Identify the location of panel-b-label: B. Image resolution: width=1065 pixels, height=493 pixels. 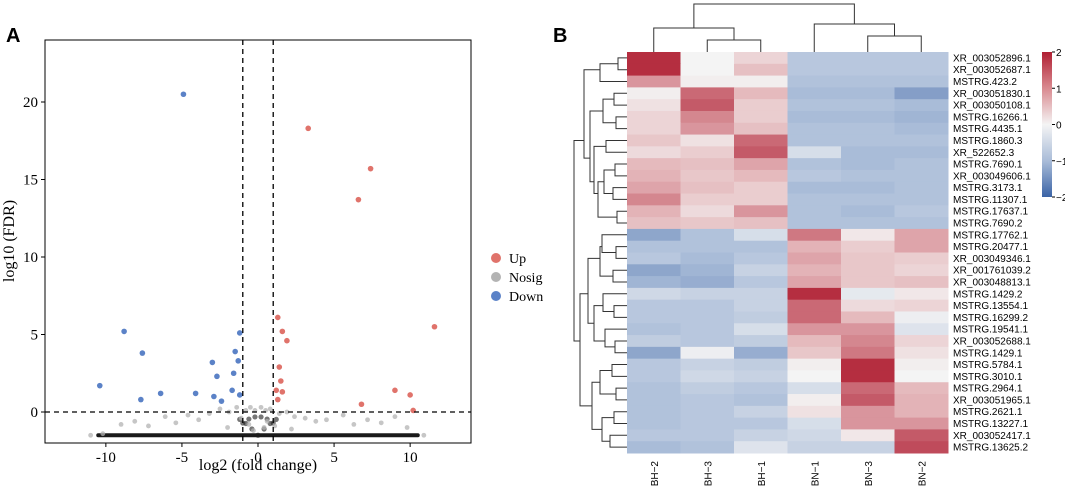
(560, 36).